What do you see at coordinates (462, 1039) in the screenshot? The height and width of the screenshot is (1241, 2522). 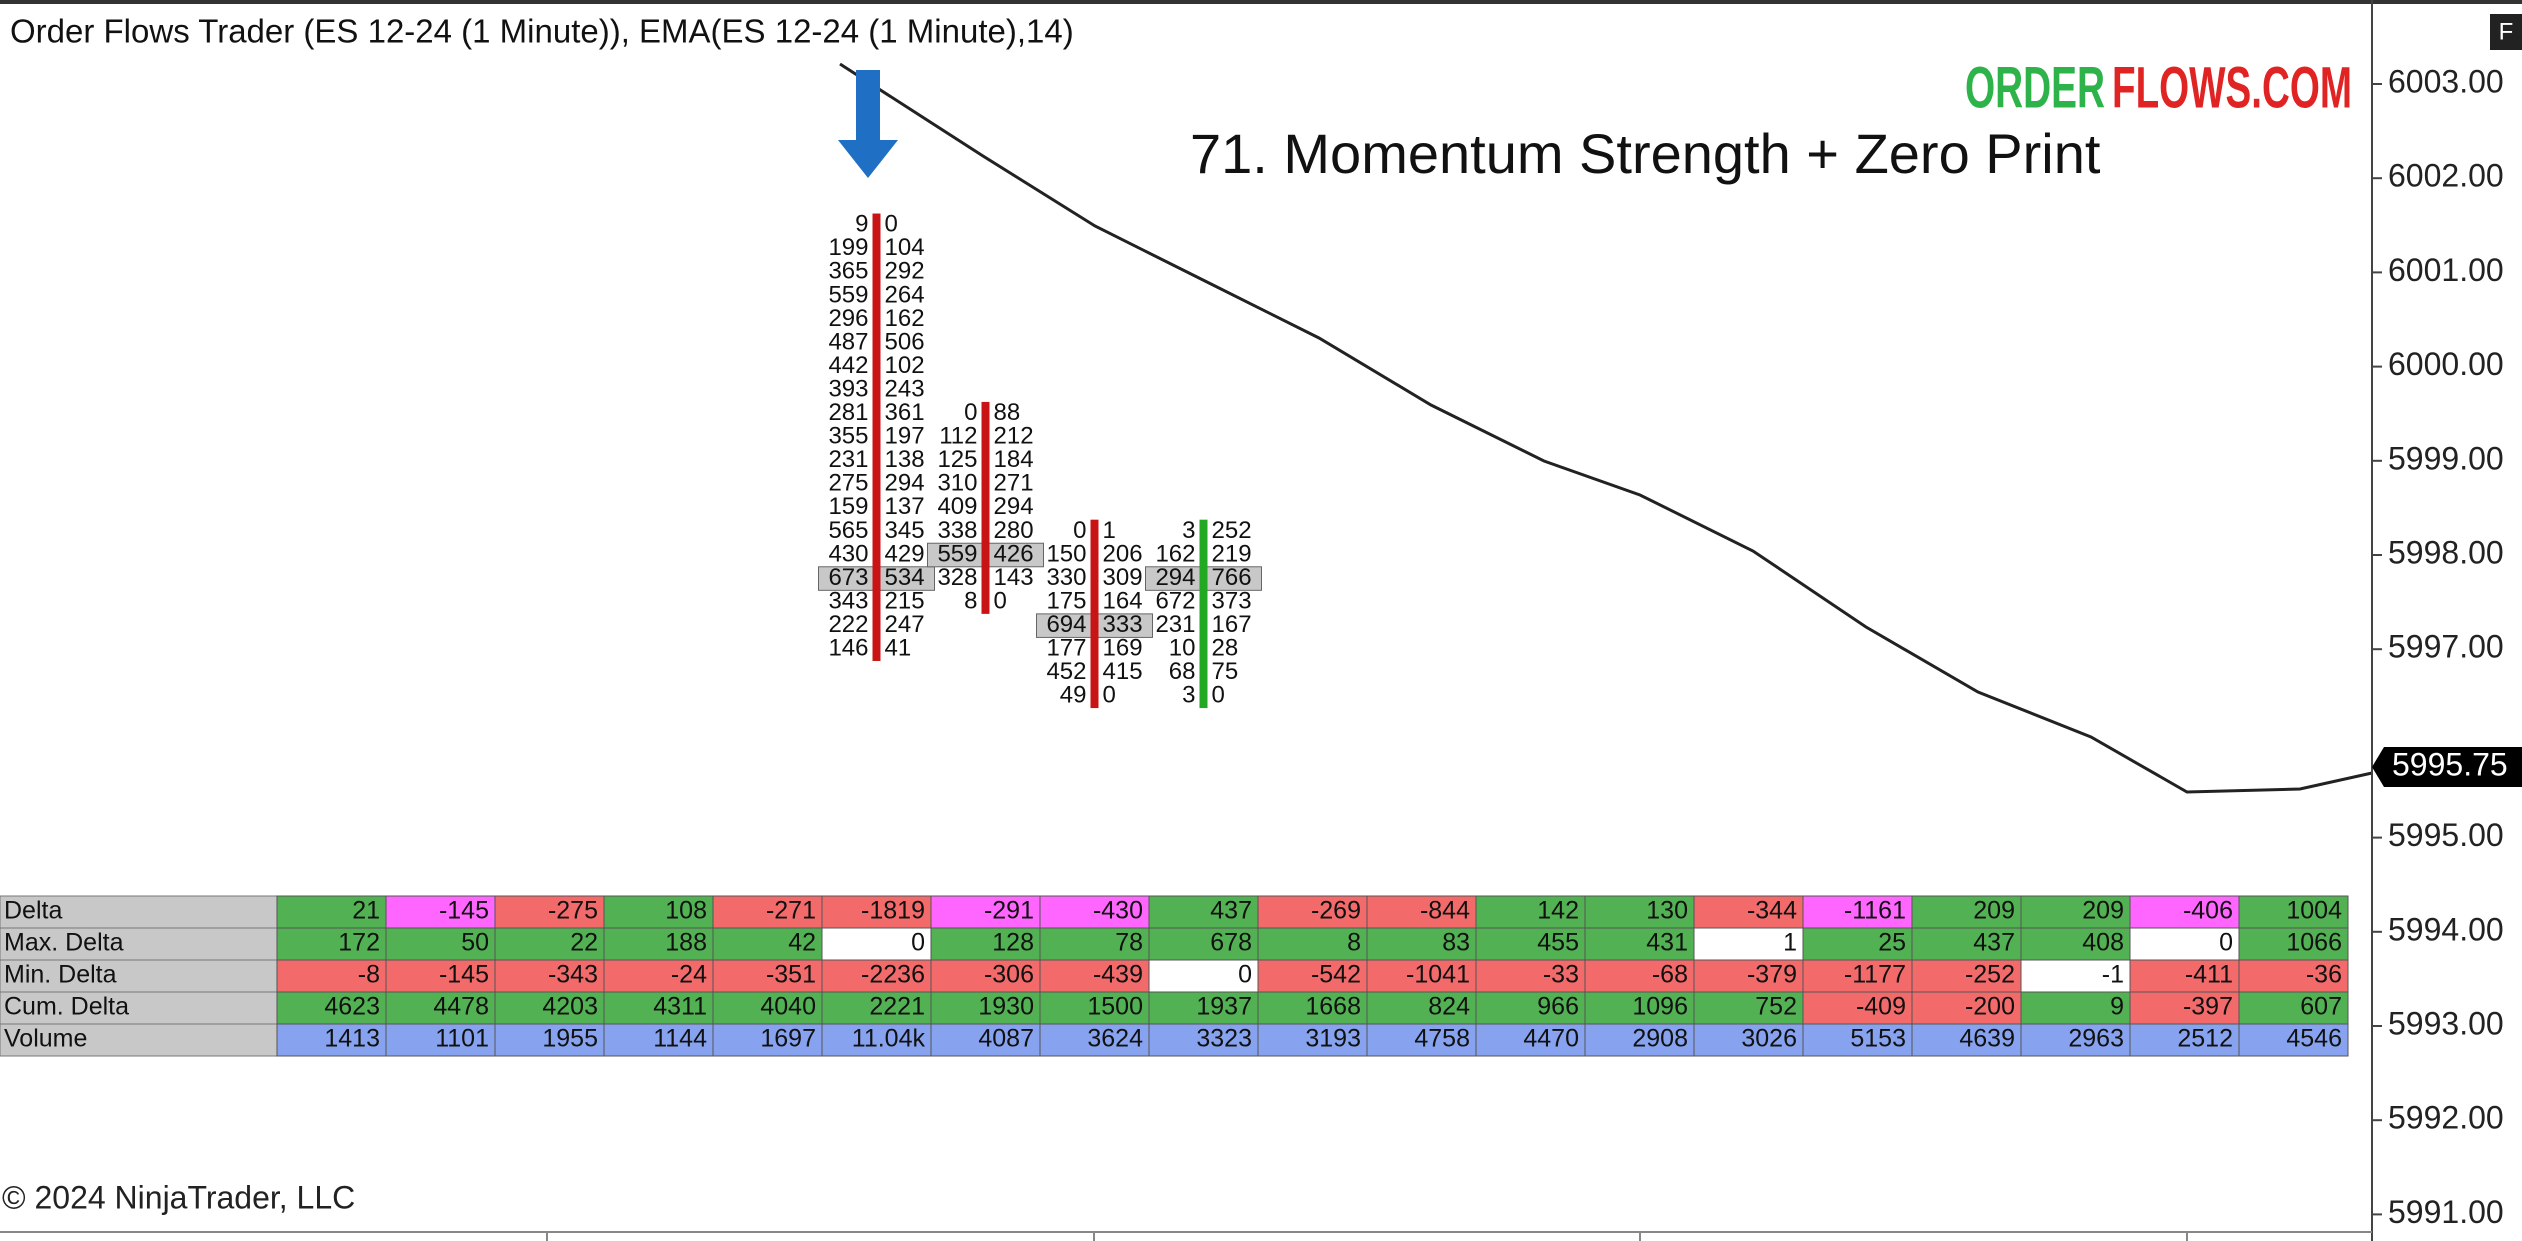 I see `table-value: 1101` at bounding box center [462, 1039].